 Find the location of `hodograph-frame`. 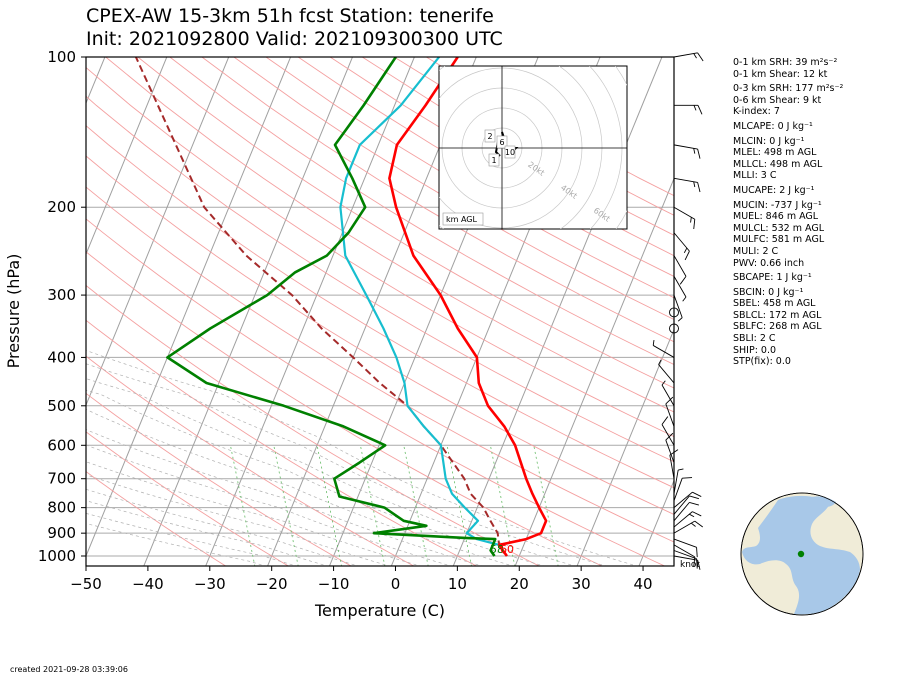

hodograph-frame is located at coordinates (533, 147).